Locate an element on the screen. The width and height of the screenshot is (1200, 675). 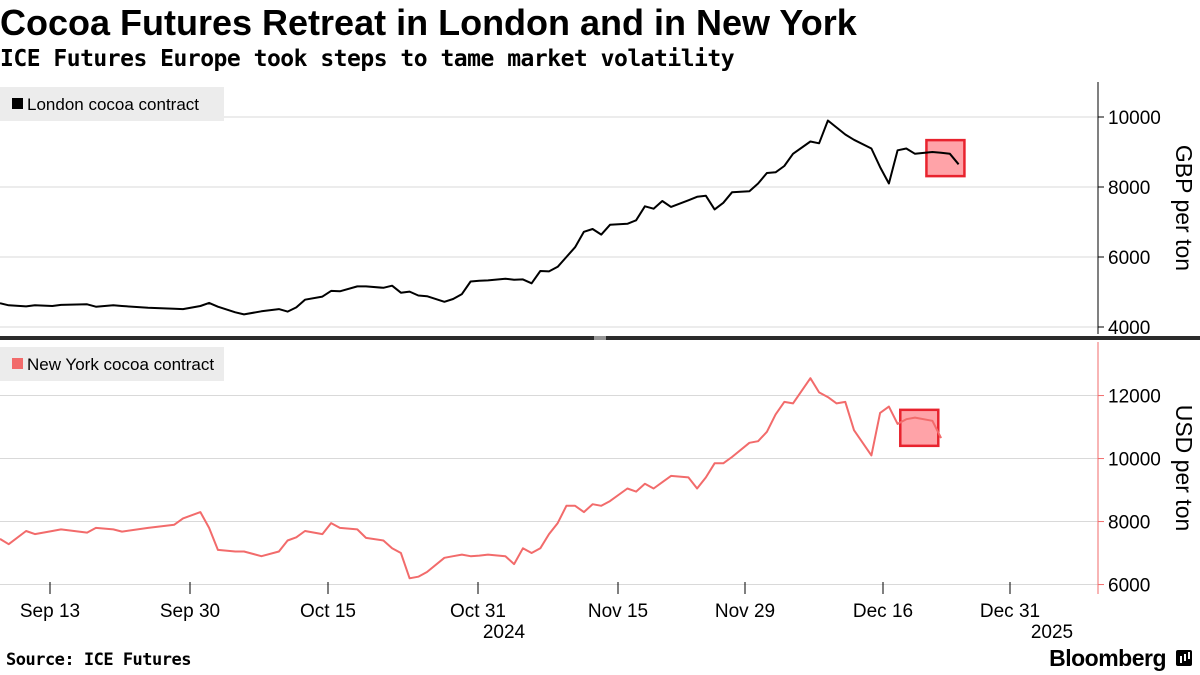
x-tick-label: Dec 31 is located at coordinates (1010, 611).